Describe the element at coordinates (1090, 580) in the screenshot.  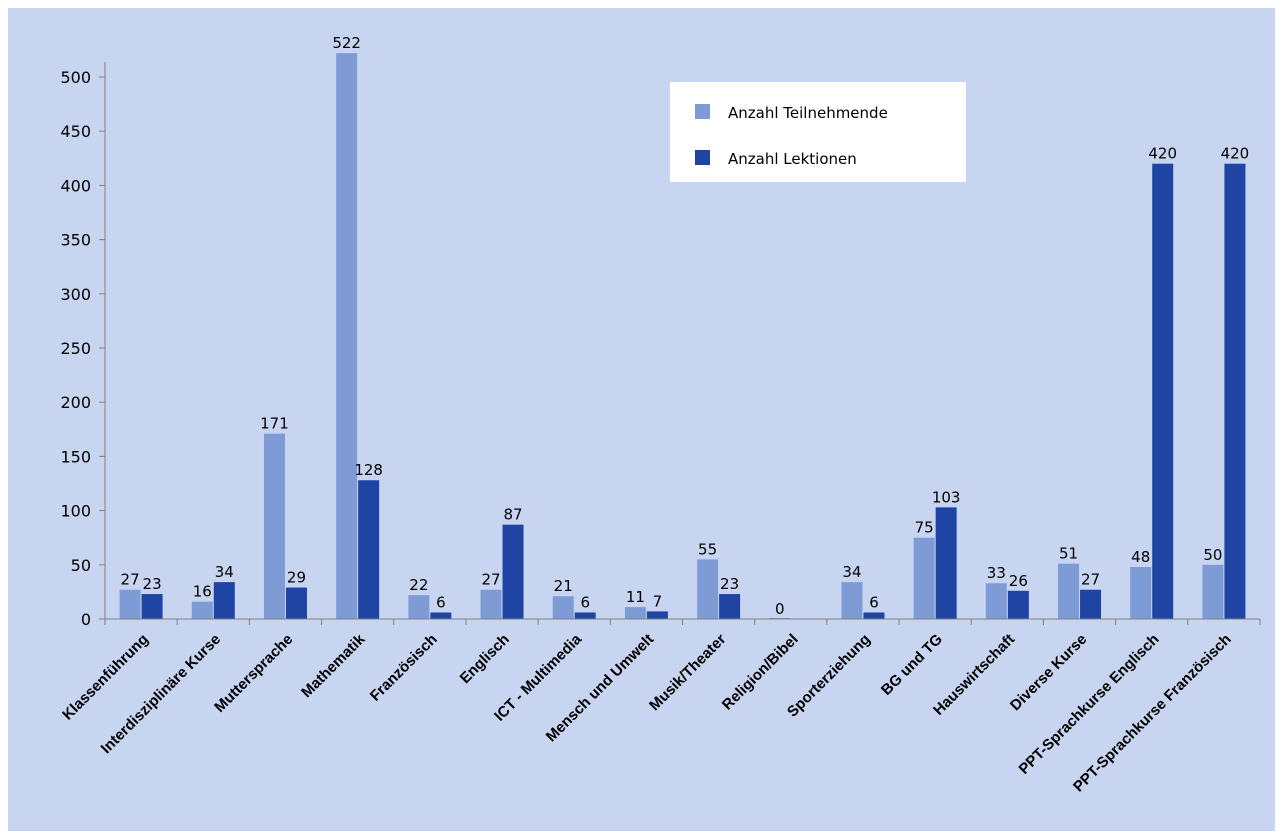
I see `value-label-lektionen-13: 27` at that location.